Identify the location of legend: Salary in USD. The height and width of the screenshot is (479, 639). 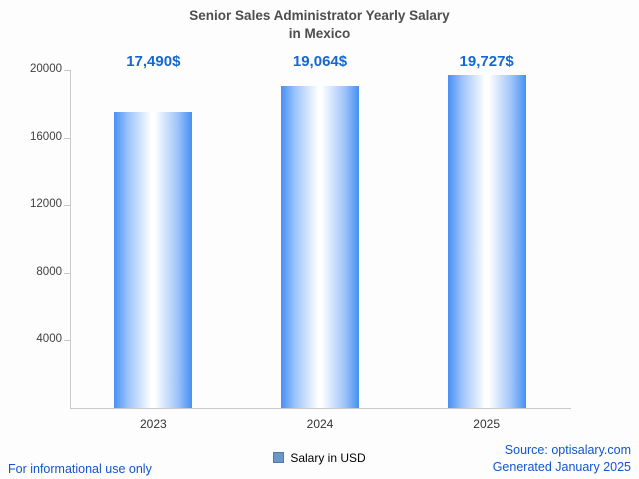
(319, 458).